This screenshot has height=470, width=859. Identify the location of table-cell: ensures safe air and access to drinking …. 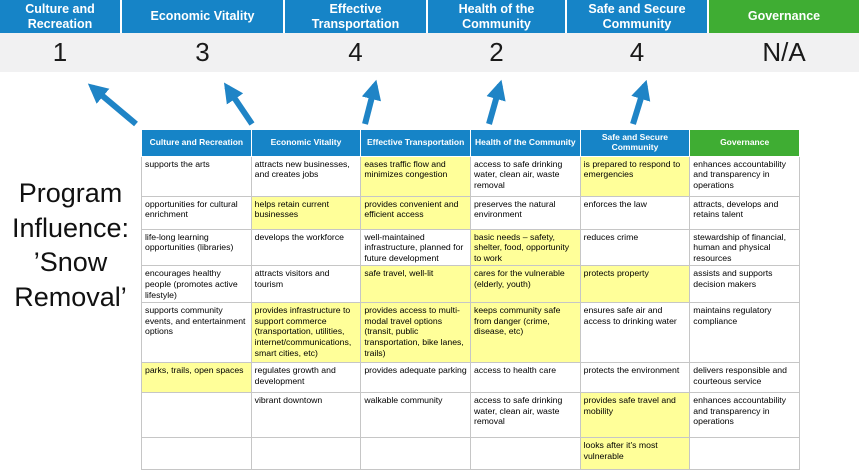
(635, 333).